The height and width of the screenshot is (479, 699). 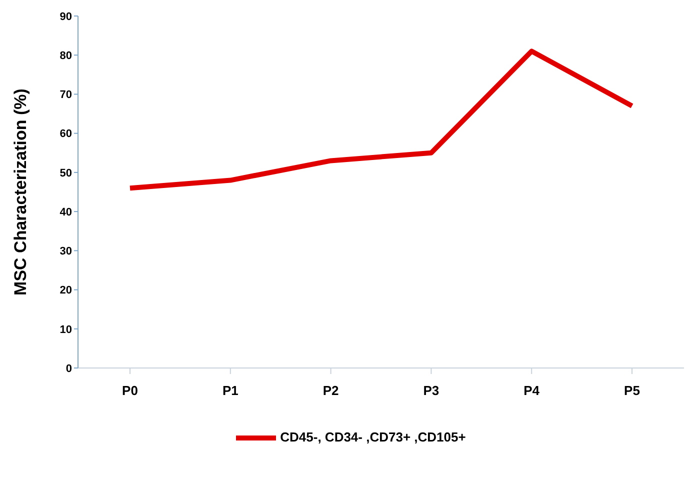 I want to click on x-tick-label: P2, so click(x=330, y=390).